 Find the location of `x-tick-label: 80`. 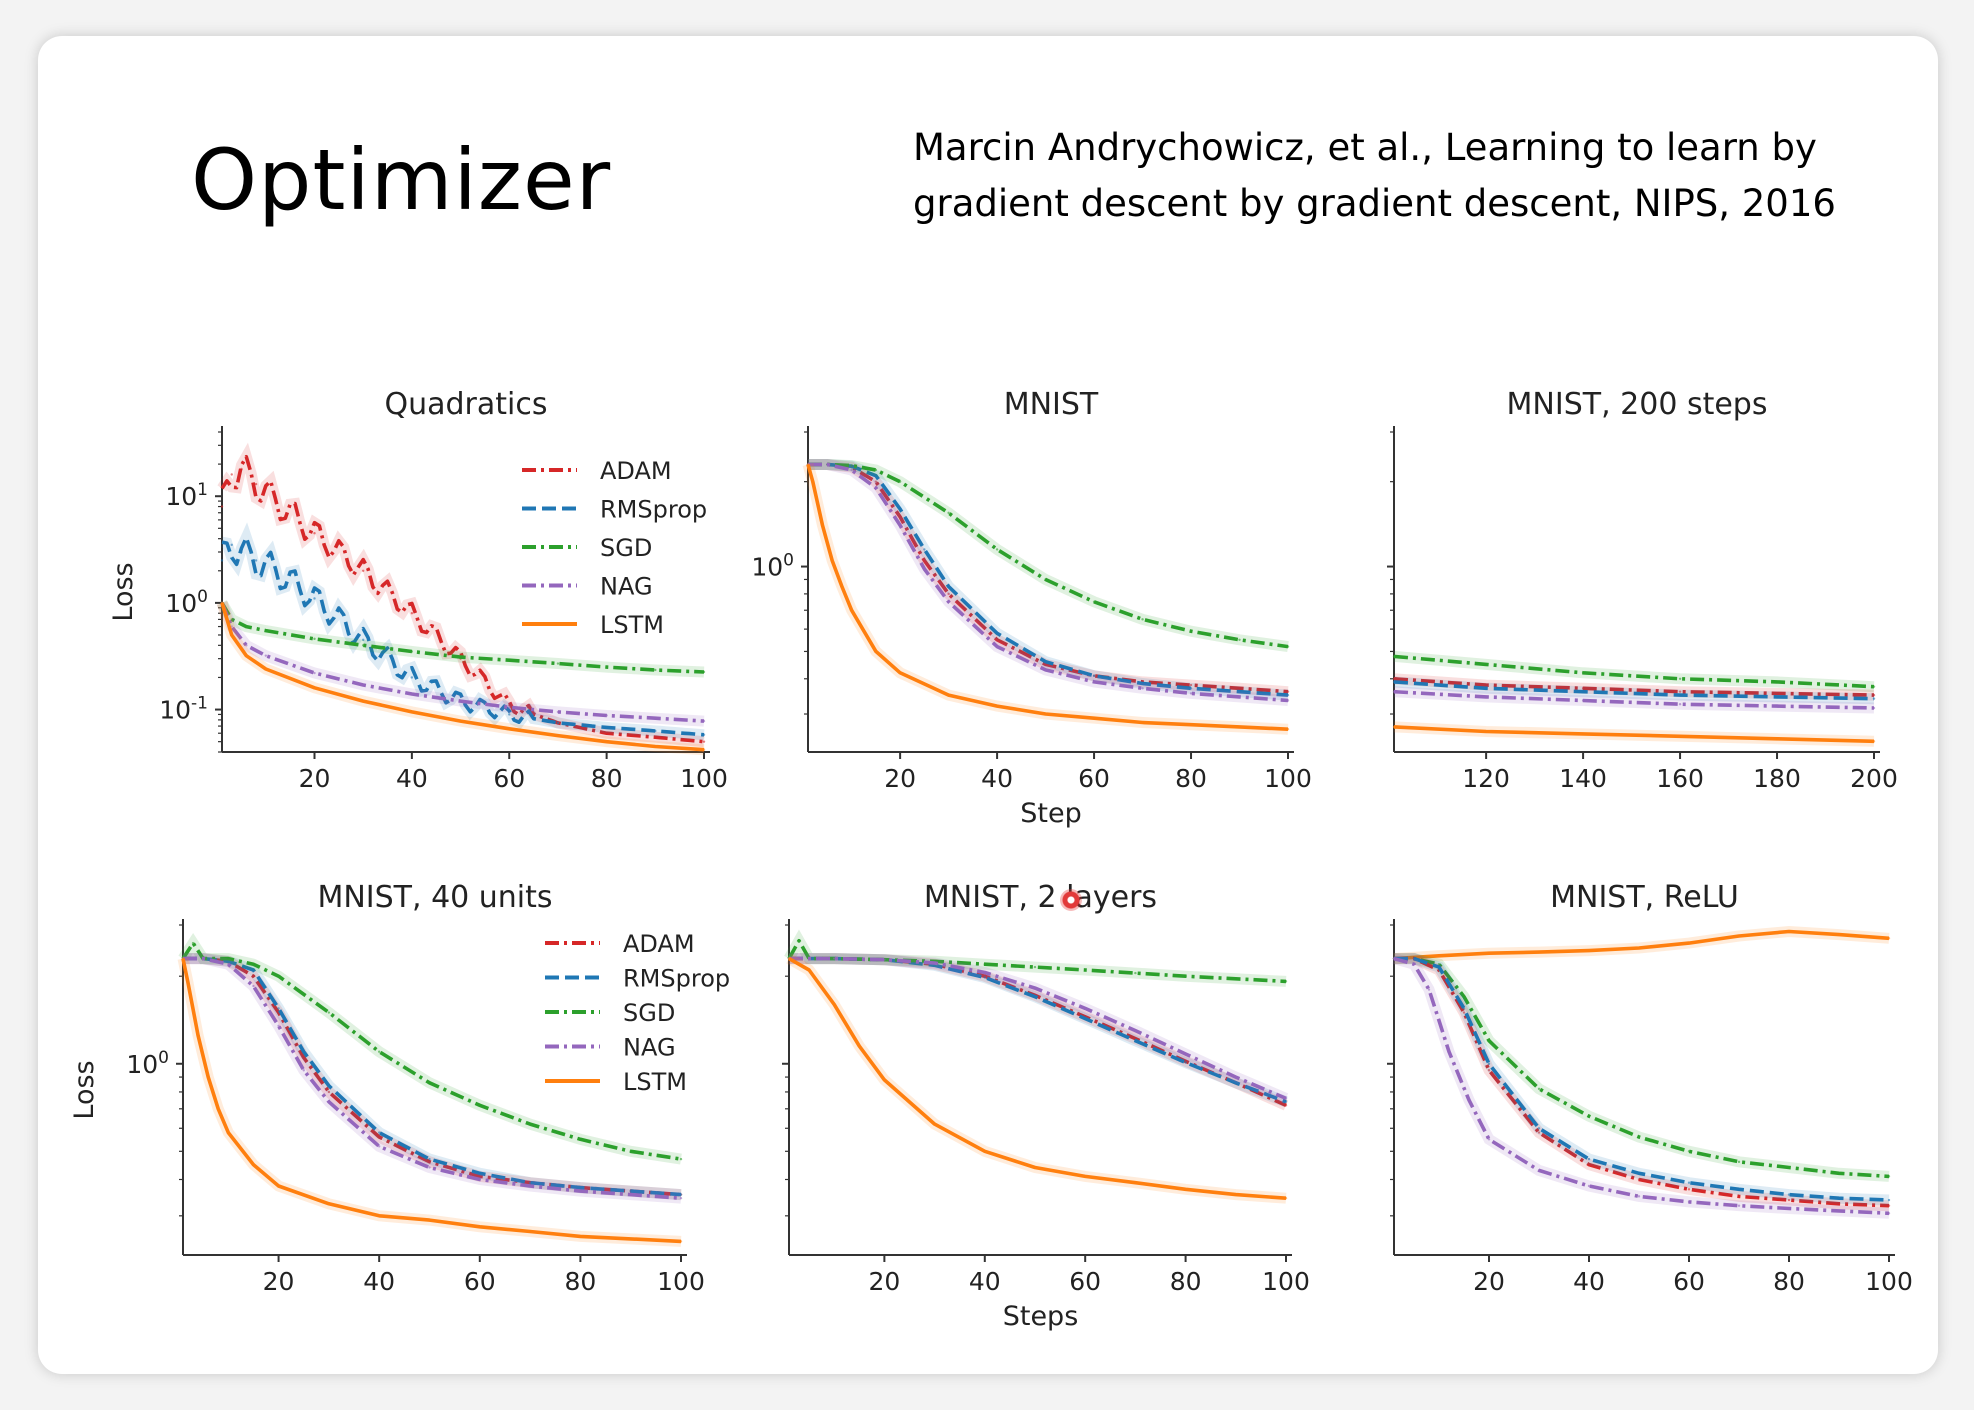

x-tick-label: 80 is located at coordinates (607, 778).